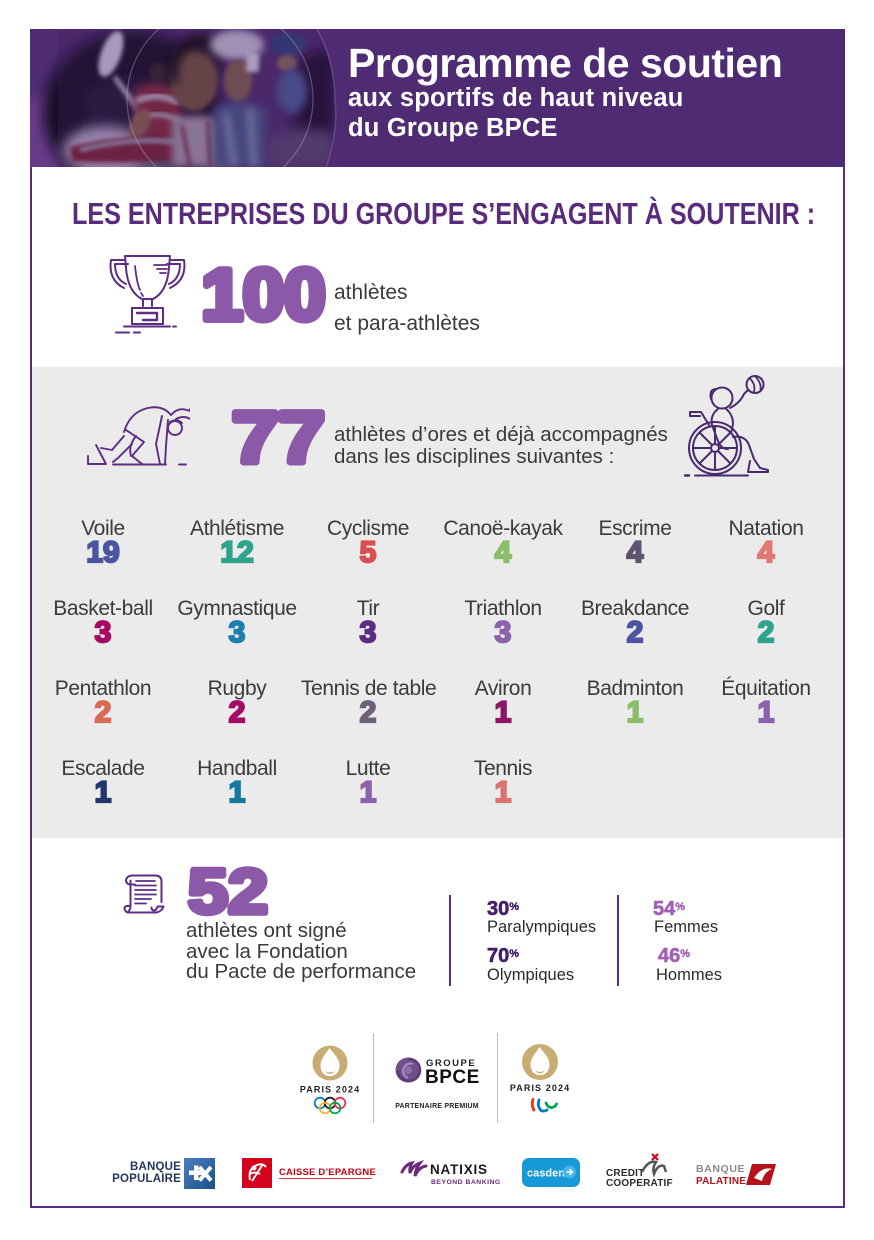 This screenshot has height=1240, width=874. Describe the element at coordinates (639, 1183) in the screenshot. I see `svg-text: COOPERATIF` at that location.